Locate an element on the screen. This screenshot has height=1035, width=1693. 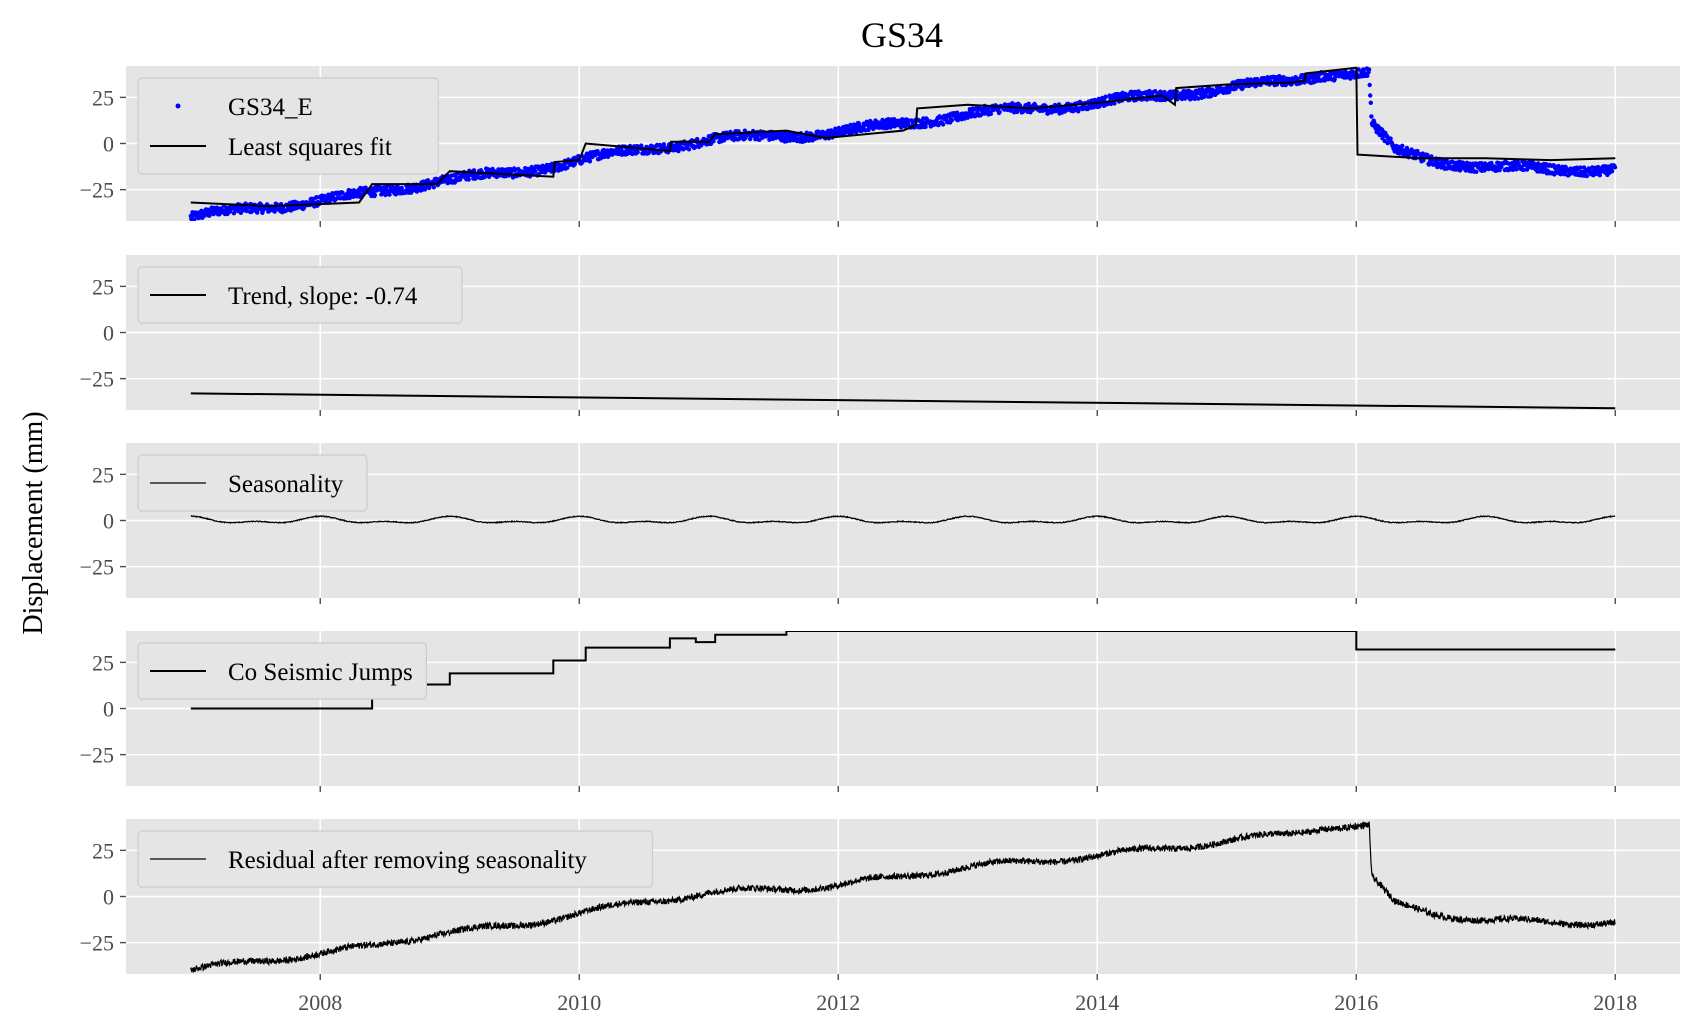
legend: Residual after removing seasonality is located at coordinates (395, 859).